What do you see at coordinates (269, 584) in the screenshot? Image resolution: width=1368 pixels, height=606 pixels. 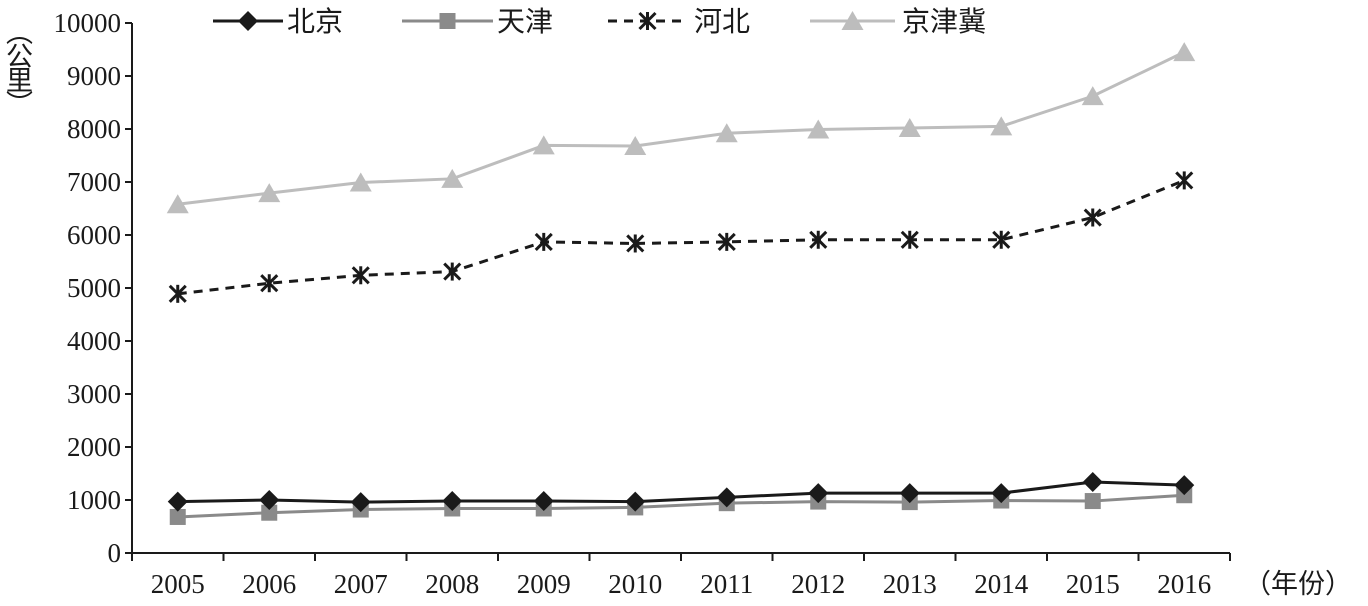 I see `x-tick-label: 2006` at bounding box center [269, 584].